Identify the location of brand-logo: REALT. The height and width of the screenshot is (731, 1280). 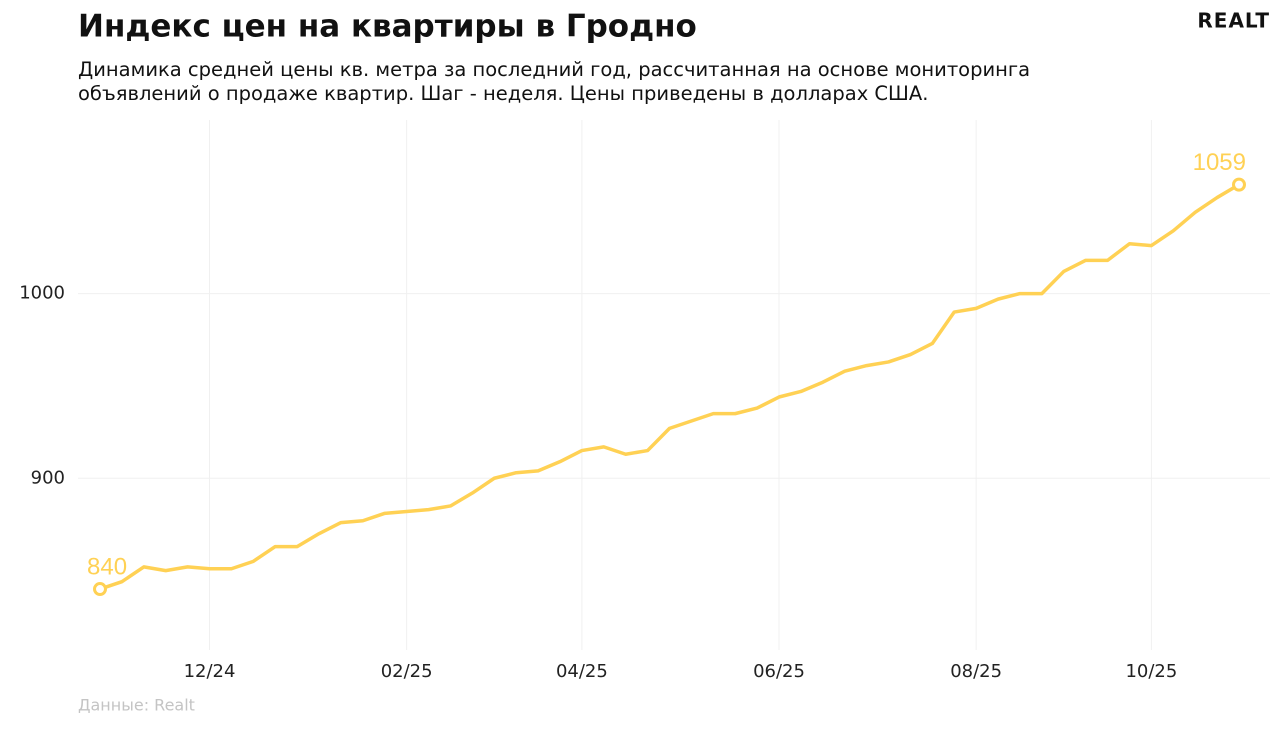
(1233, 21).